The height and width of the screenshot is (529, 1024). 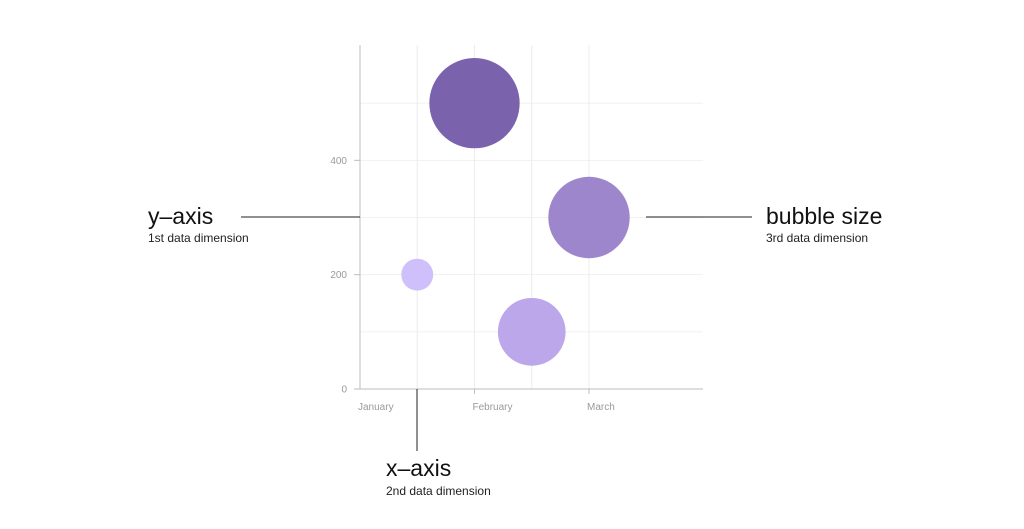 I want to click on ticks: 0 200 400 January February March, so click(x=472, y=284).